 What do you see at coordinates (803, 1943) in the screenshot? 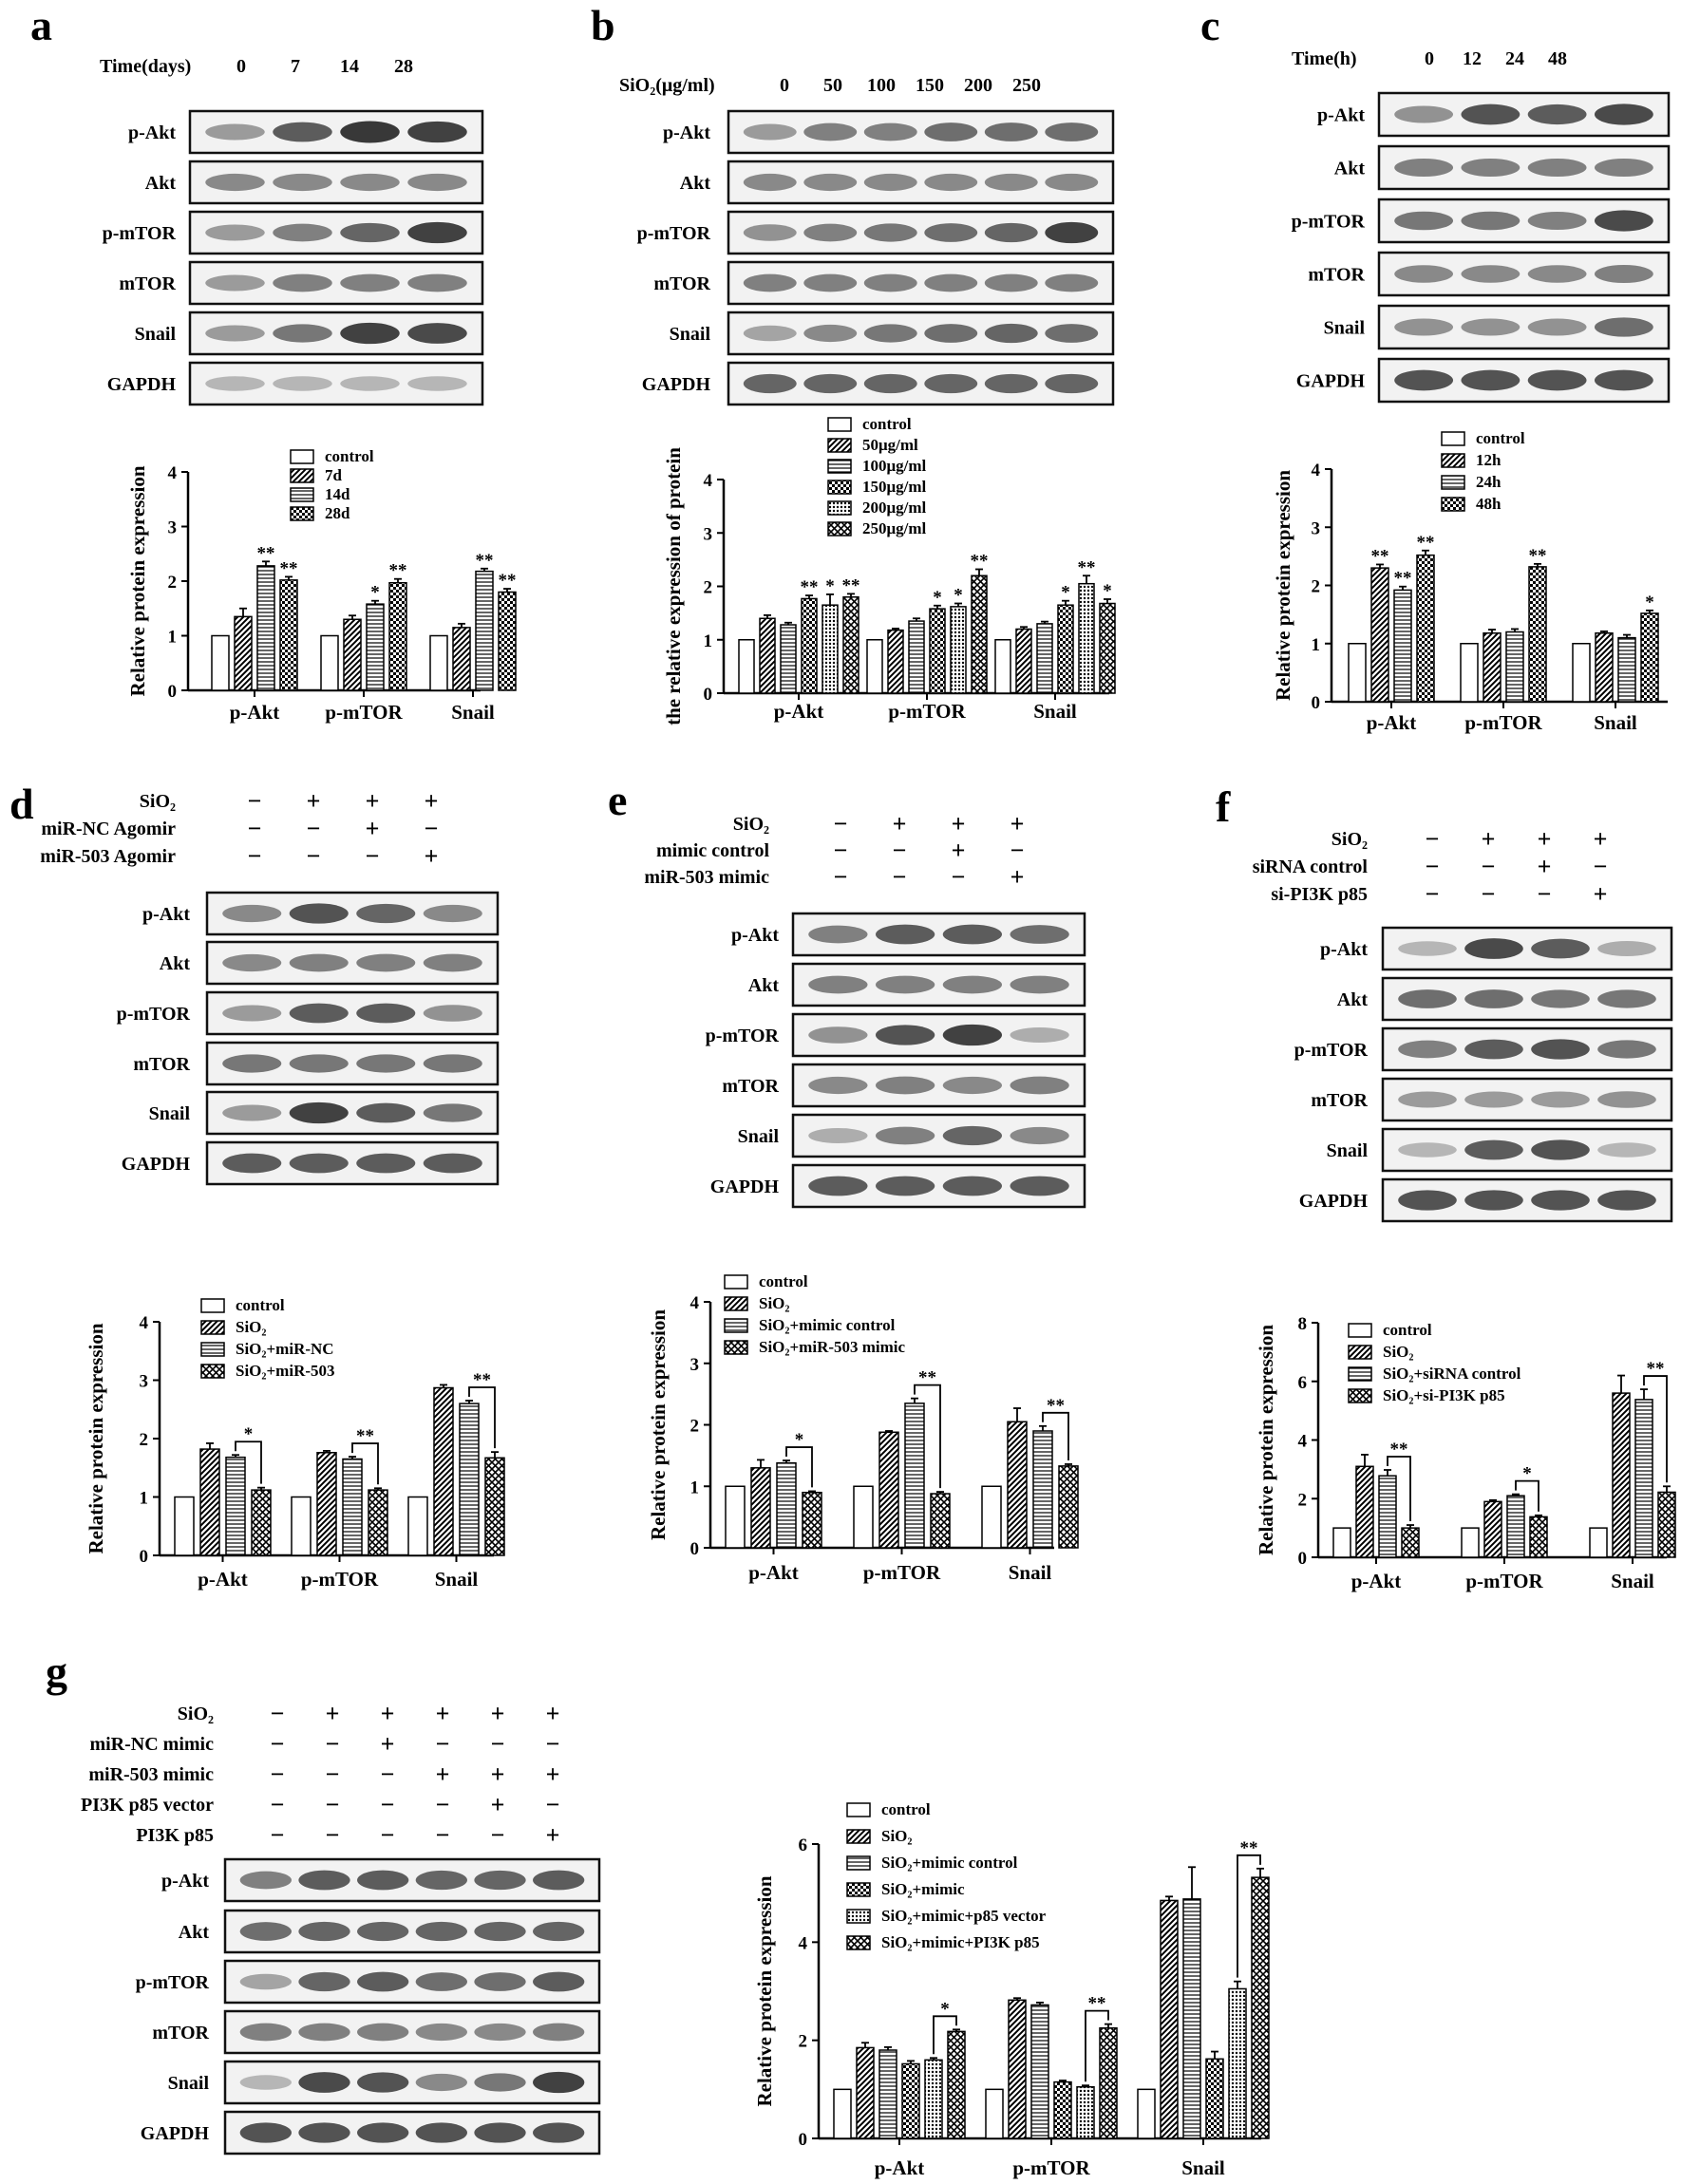
I see `y-tick-label: 4` at bounding box center [803, 1943].